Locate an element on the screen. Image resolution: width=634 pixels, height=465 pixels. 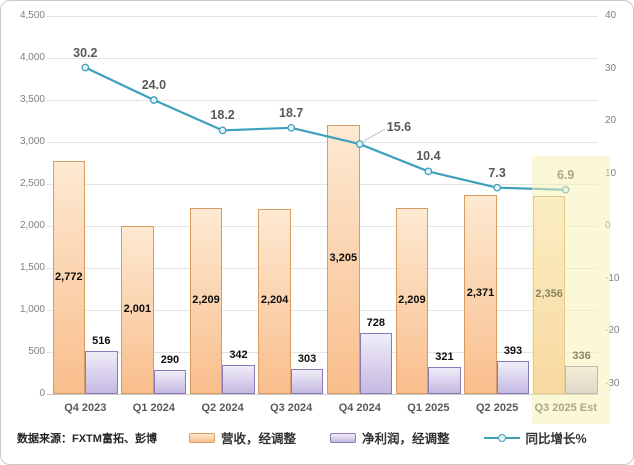
yoy-growth-label: 18.7 is located at coordinates (291, 112).